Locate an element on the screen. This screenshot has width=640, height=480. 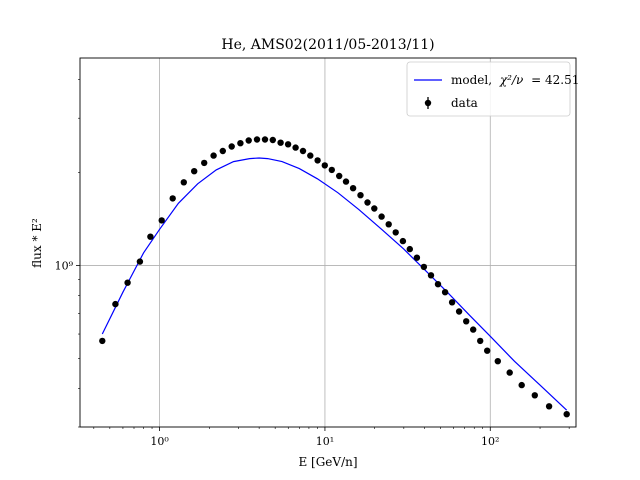
chart-title: He, AMS02(2011/05-2013/11) is located at coordinates (327, 45).